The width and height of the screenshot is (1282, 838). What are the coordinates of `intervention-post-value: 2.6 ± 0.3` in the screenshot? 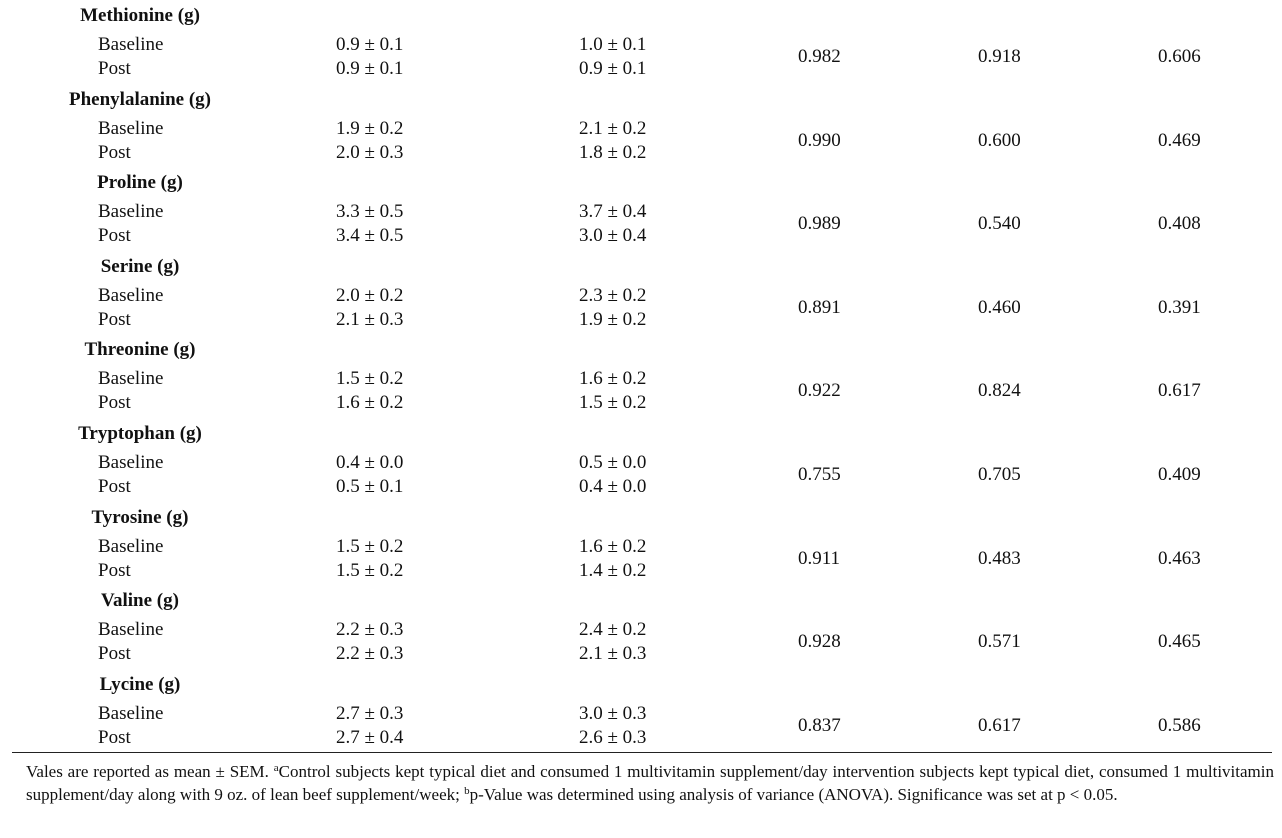 It's located at (613, 737).